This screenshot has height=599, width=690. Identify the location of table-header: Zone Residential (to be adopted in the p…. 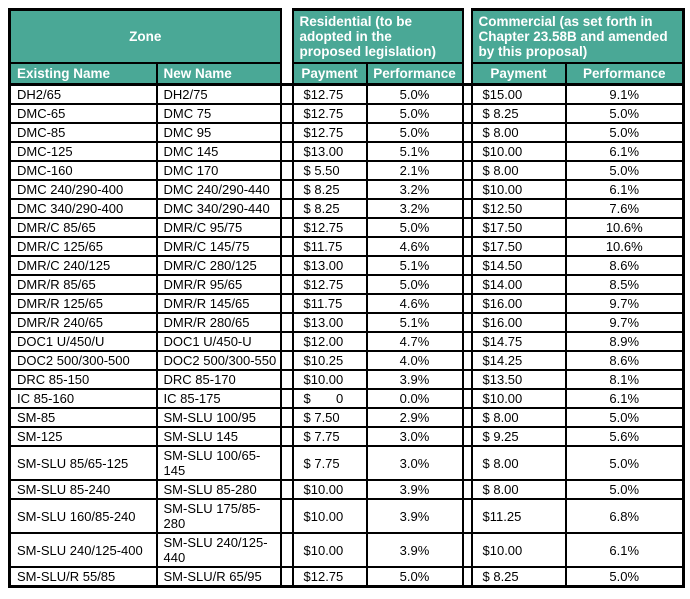
(346, 47).